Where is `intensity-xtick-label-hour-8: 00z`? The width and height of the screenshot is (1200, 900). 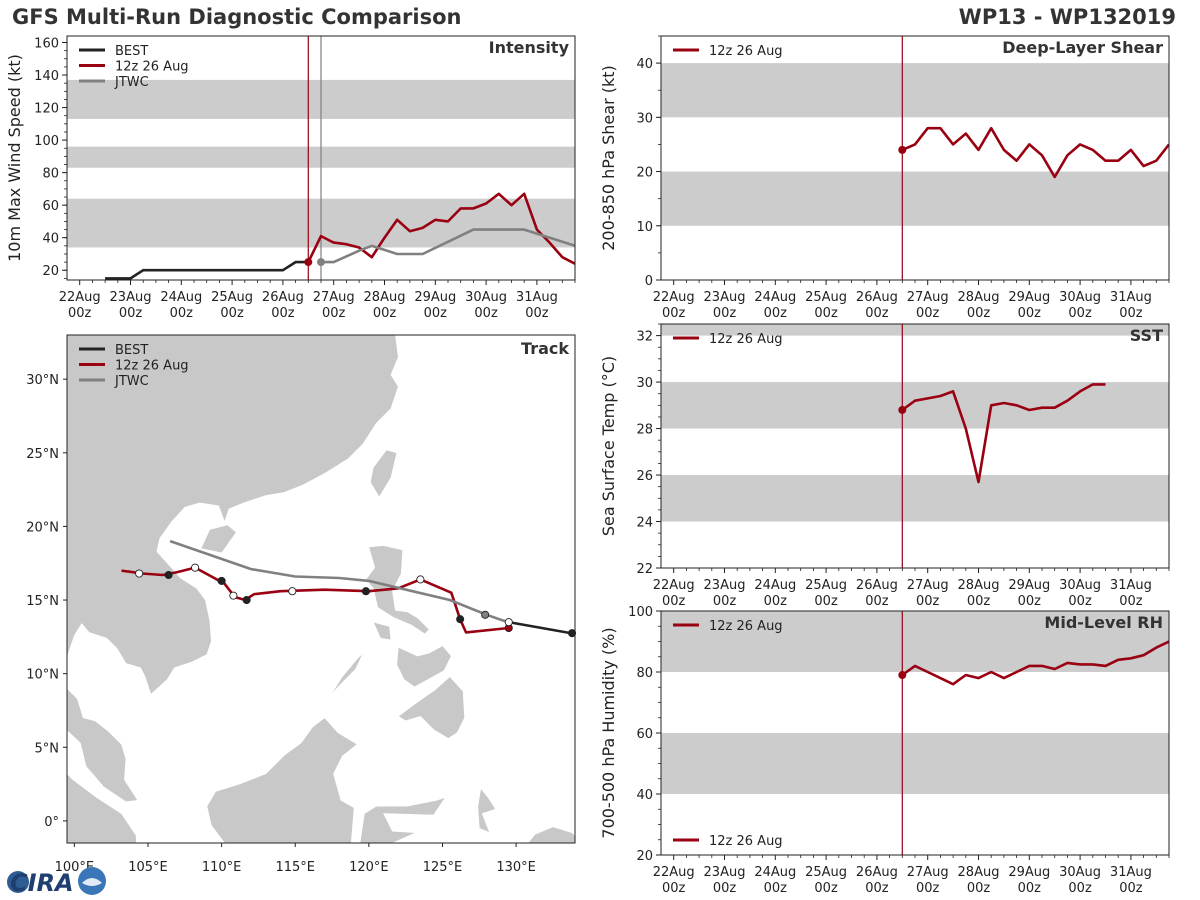 intensity-xtick-label-hour-8: 00z is located at coordinates (486, 313).